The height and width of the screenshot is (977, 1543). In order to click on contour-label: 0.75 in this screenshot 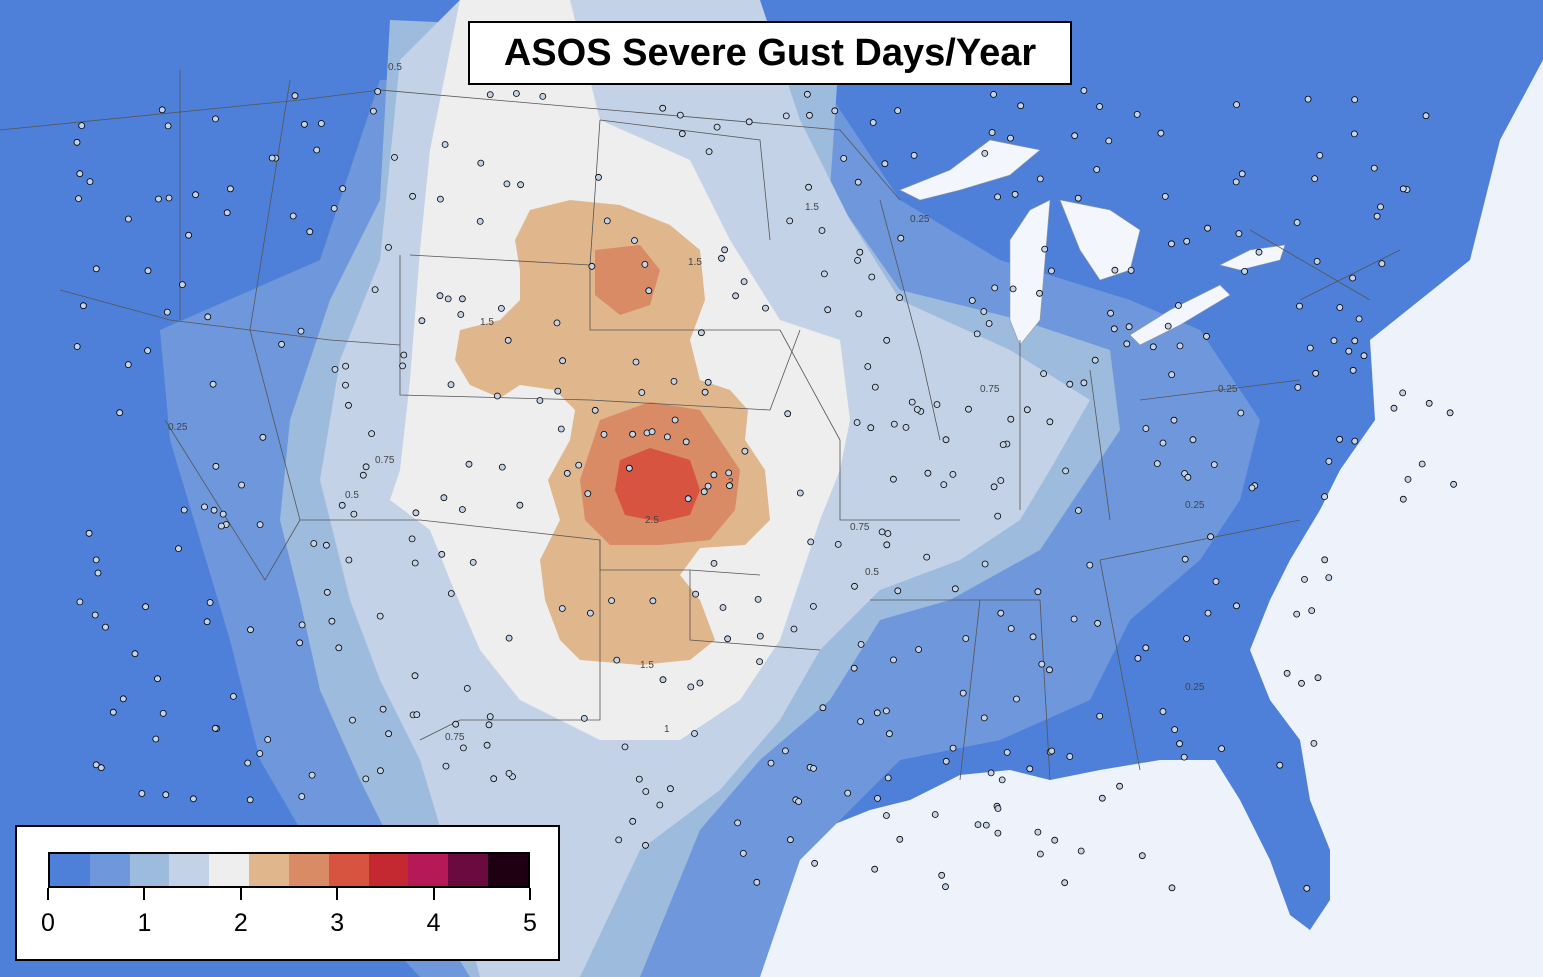, I will do `click(860, 527)`.